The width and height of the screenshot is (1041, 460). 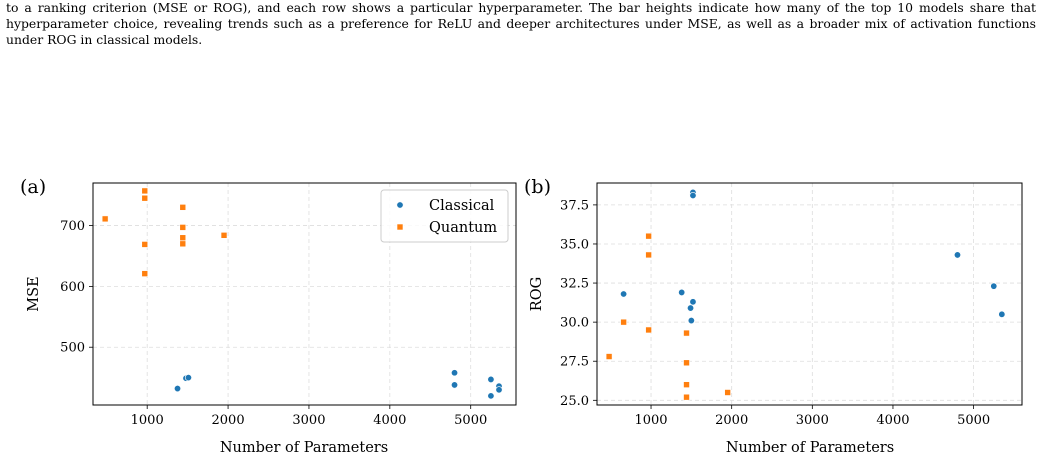 What do you see at coordinates (574, 401) in the screenshot?
I see `y-tick-label: 25.0` at bounding box center [574, 401].